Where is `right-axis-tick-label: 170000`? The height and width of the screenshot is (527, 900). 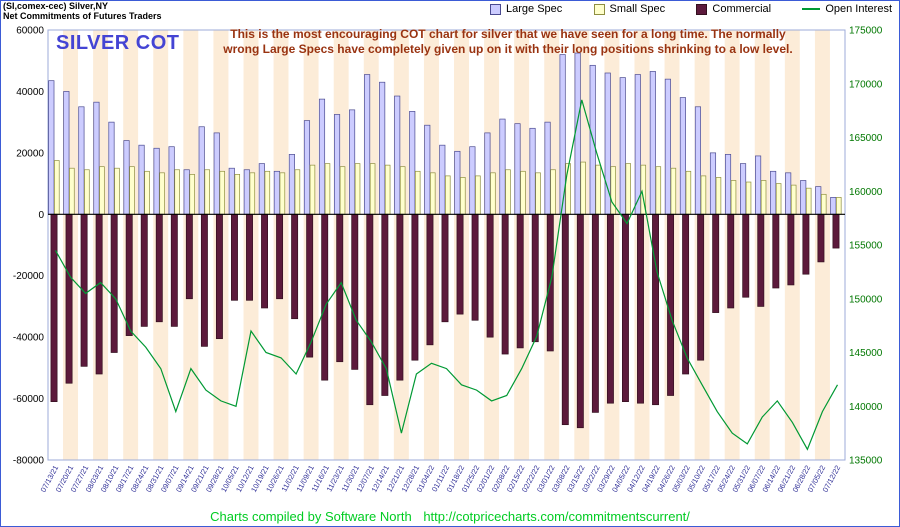 right-axis-tick-label: 170000 is located at coordinates (866, 84).